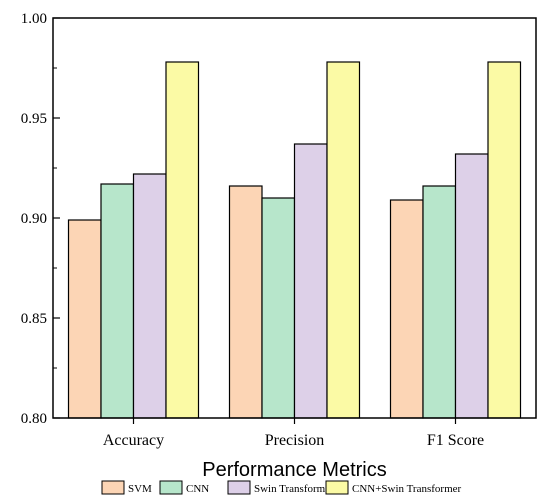  What do you see at coordinates (197, 489) in the screenshot?
I see `legend-label: CNN` at bounding box center [197, 489].